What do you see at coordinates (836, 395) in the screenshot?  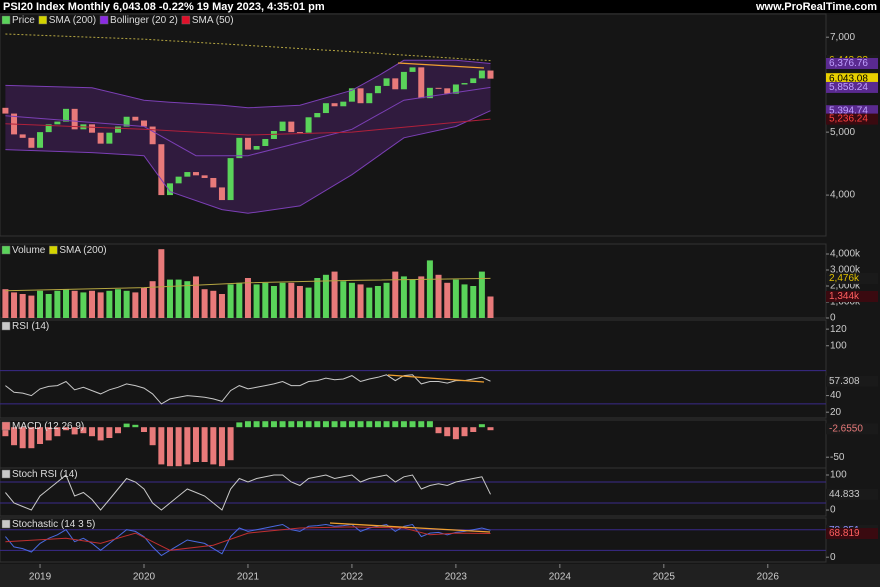 I see `y-tick-label: 40` at bounding box center [836, 395].